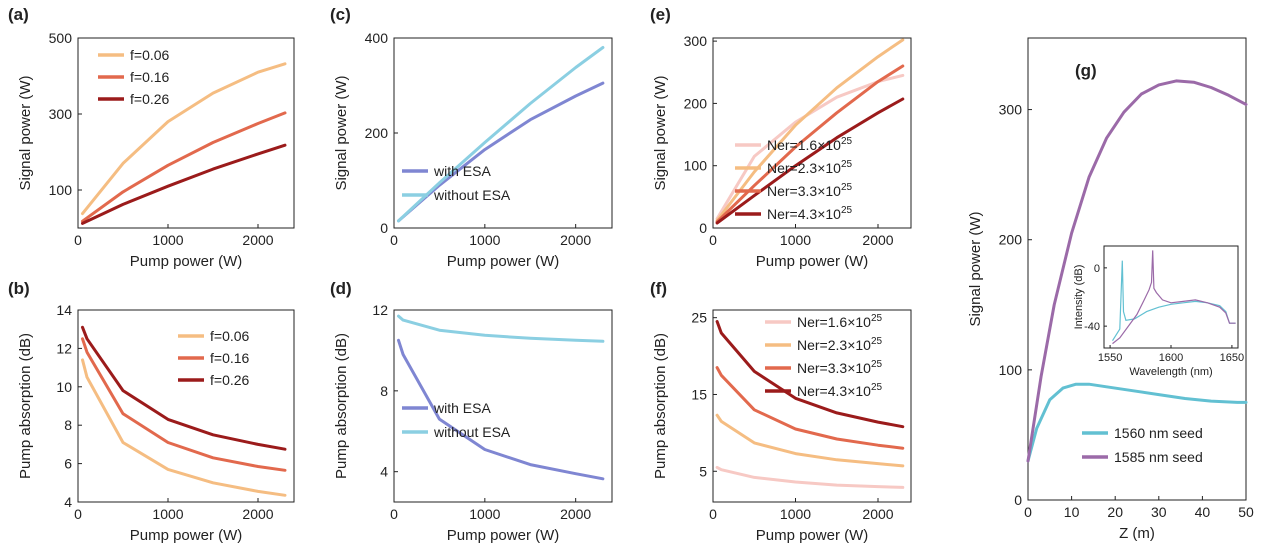  I want to click on panel-label: (c), so click(340, 14).